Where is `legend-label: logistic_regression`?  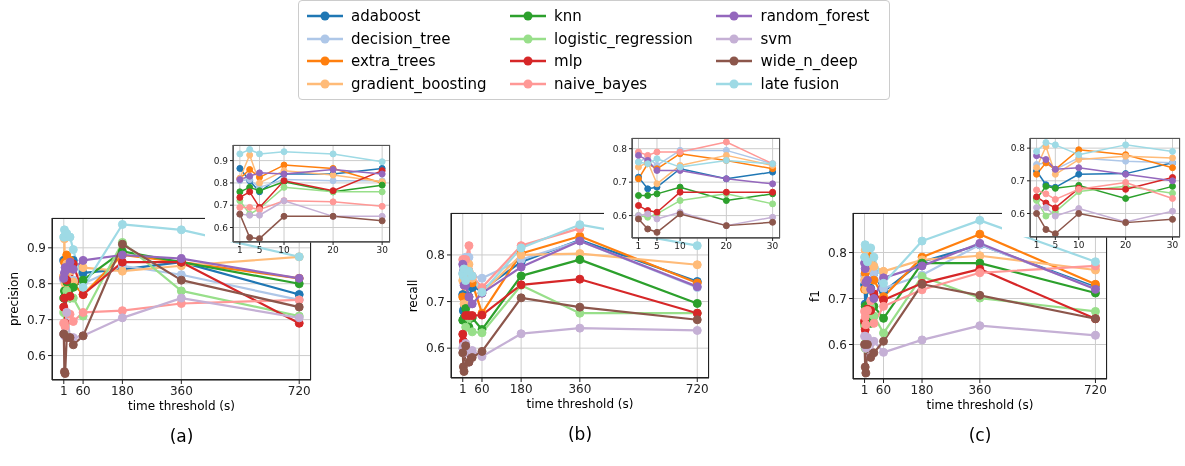 legend-label: logistic_regression is located at coordinates (623, 38).